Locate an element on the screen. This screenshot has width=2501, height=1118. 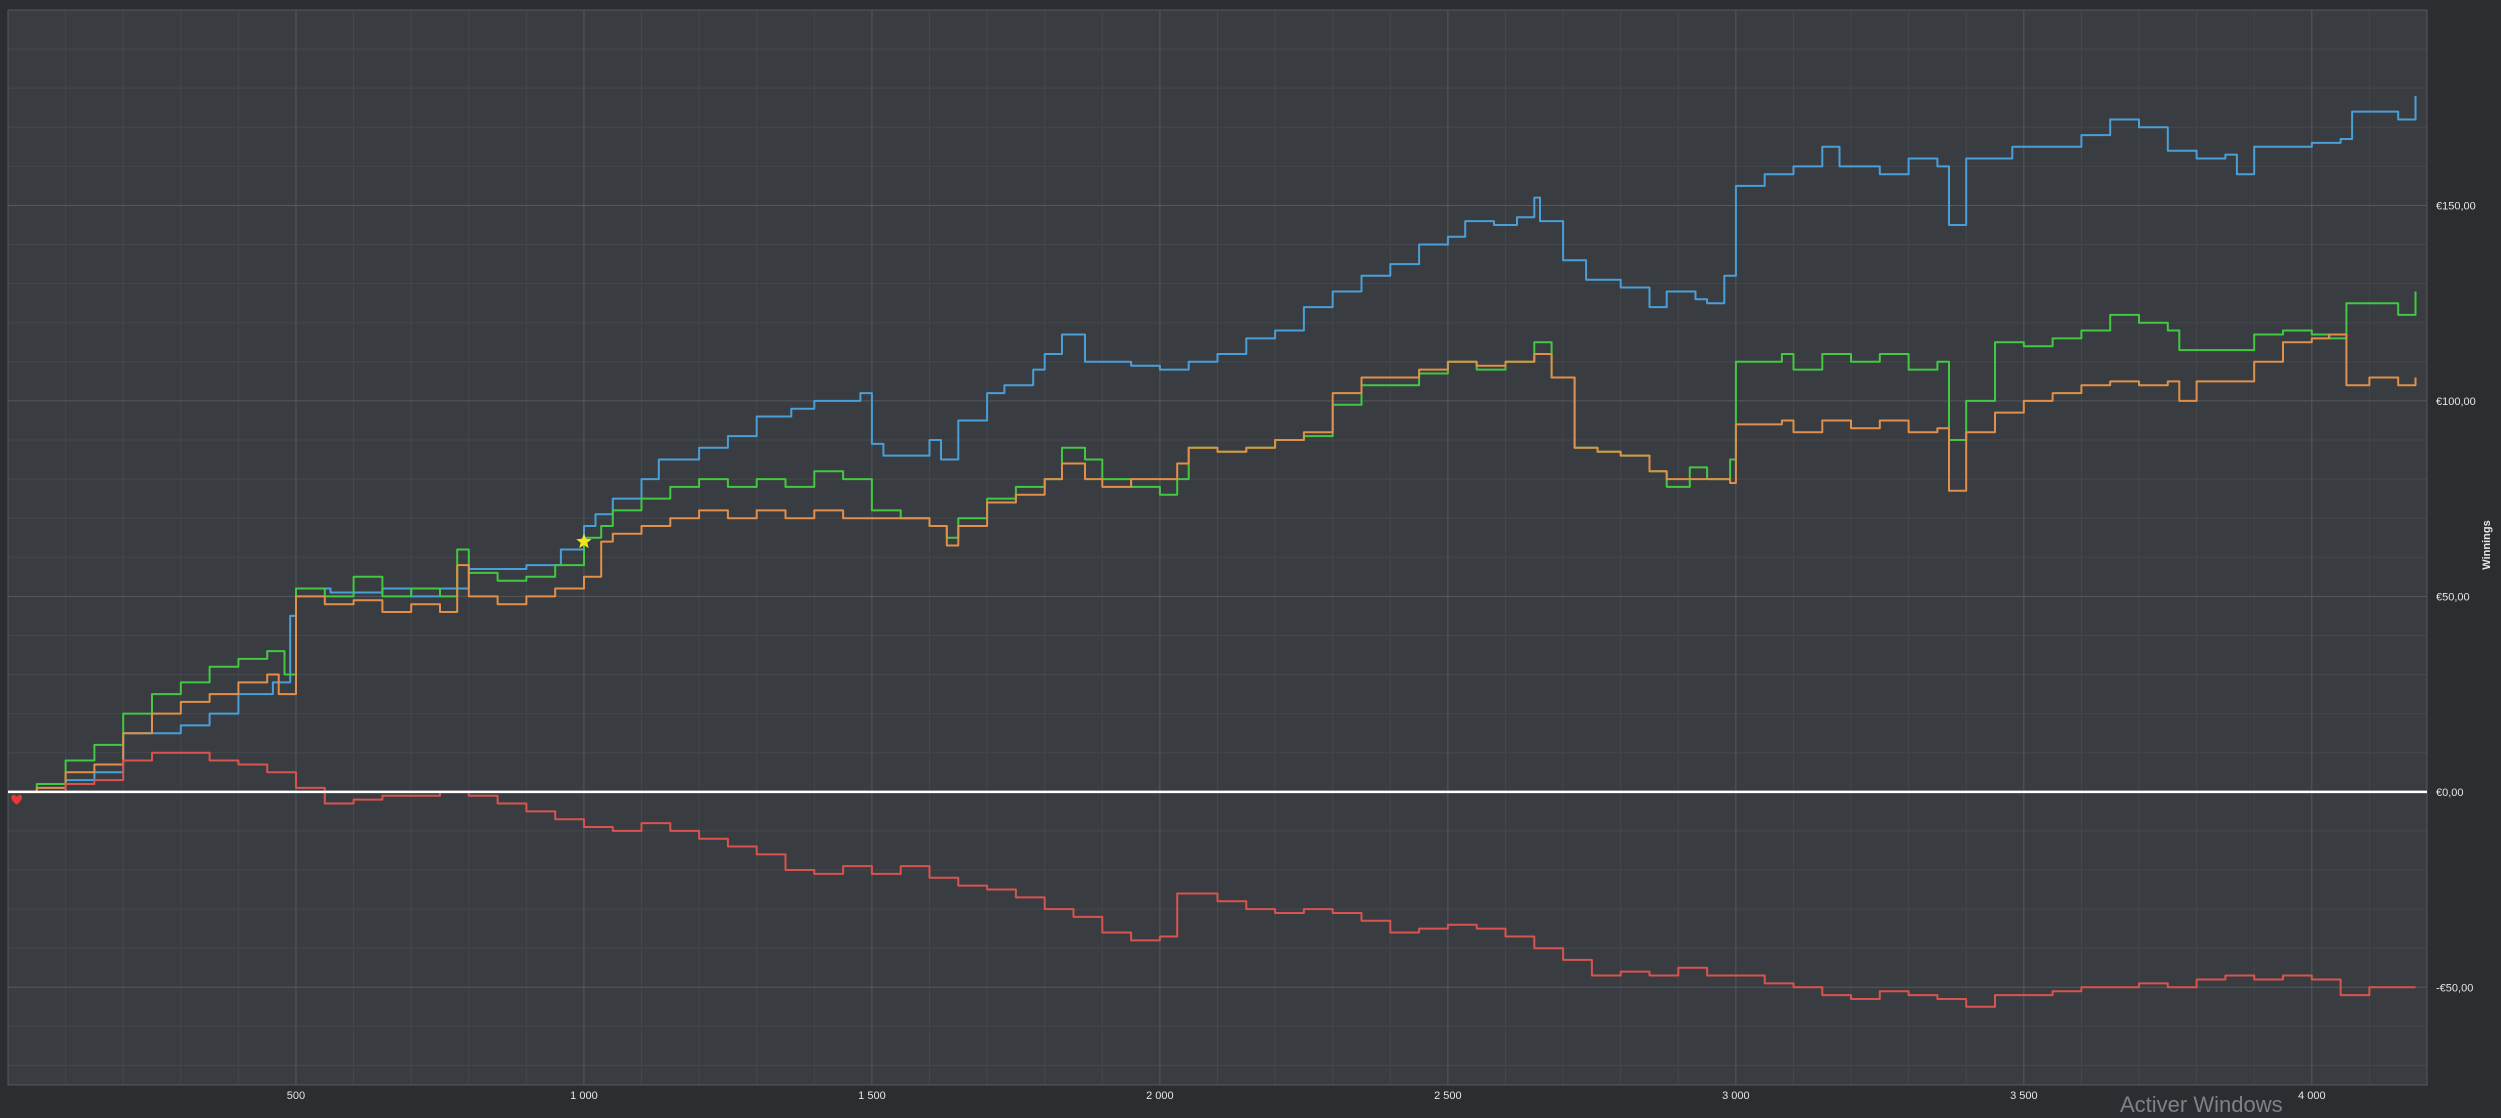
heart-marker is located at coordinates (16, 799).